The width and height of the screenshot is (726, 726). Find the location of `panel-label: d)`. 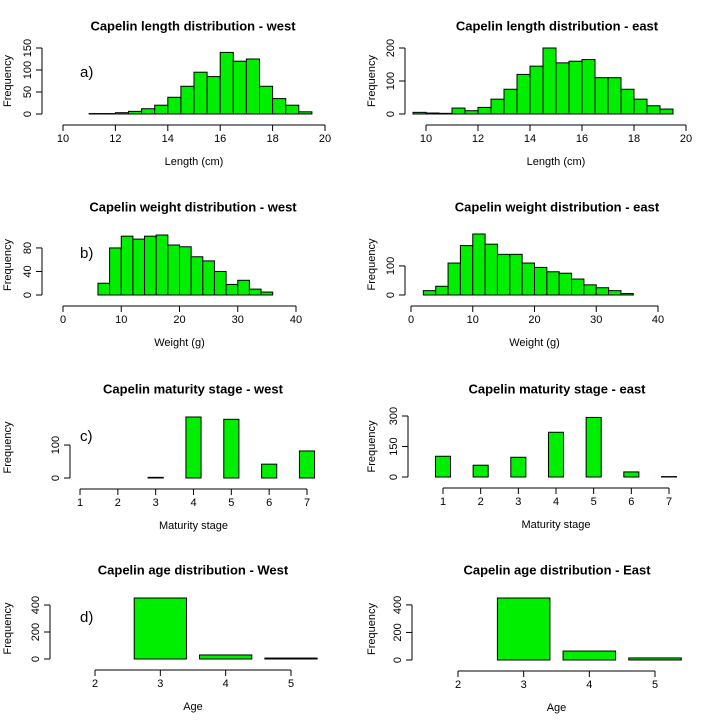

panel-label: d) is located at coordinates (86, 617).